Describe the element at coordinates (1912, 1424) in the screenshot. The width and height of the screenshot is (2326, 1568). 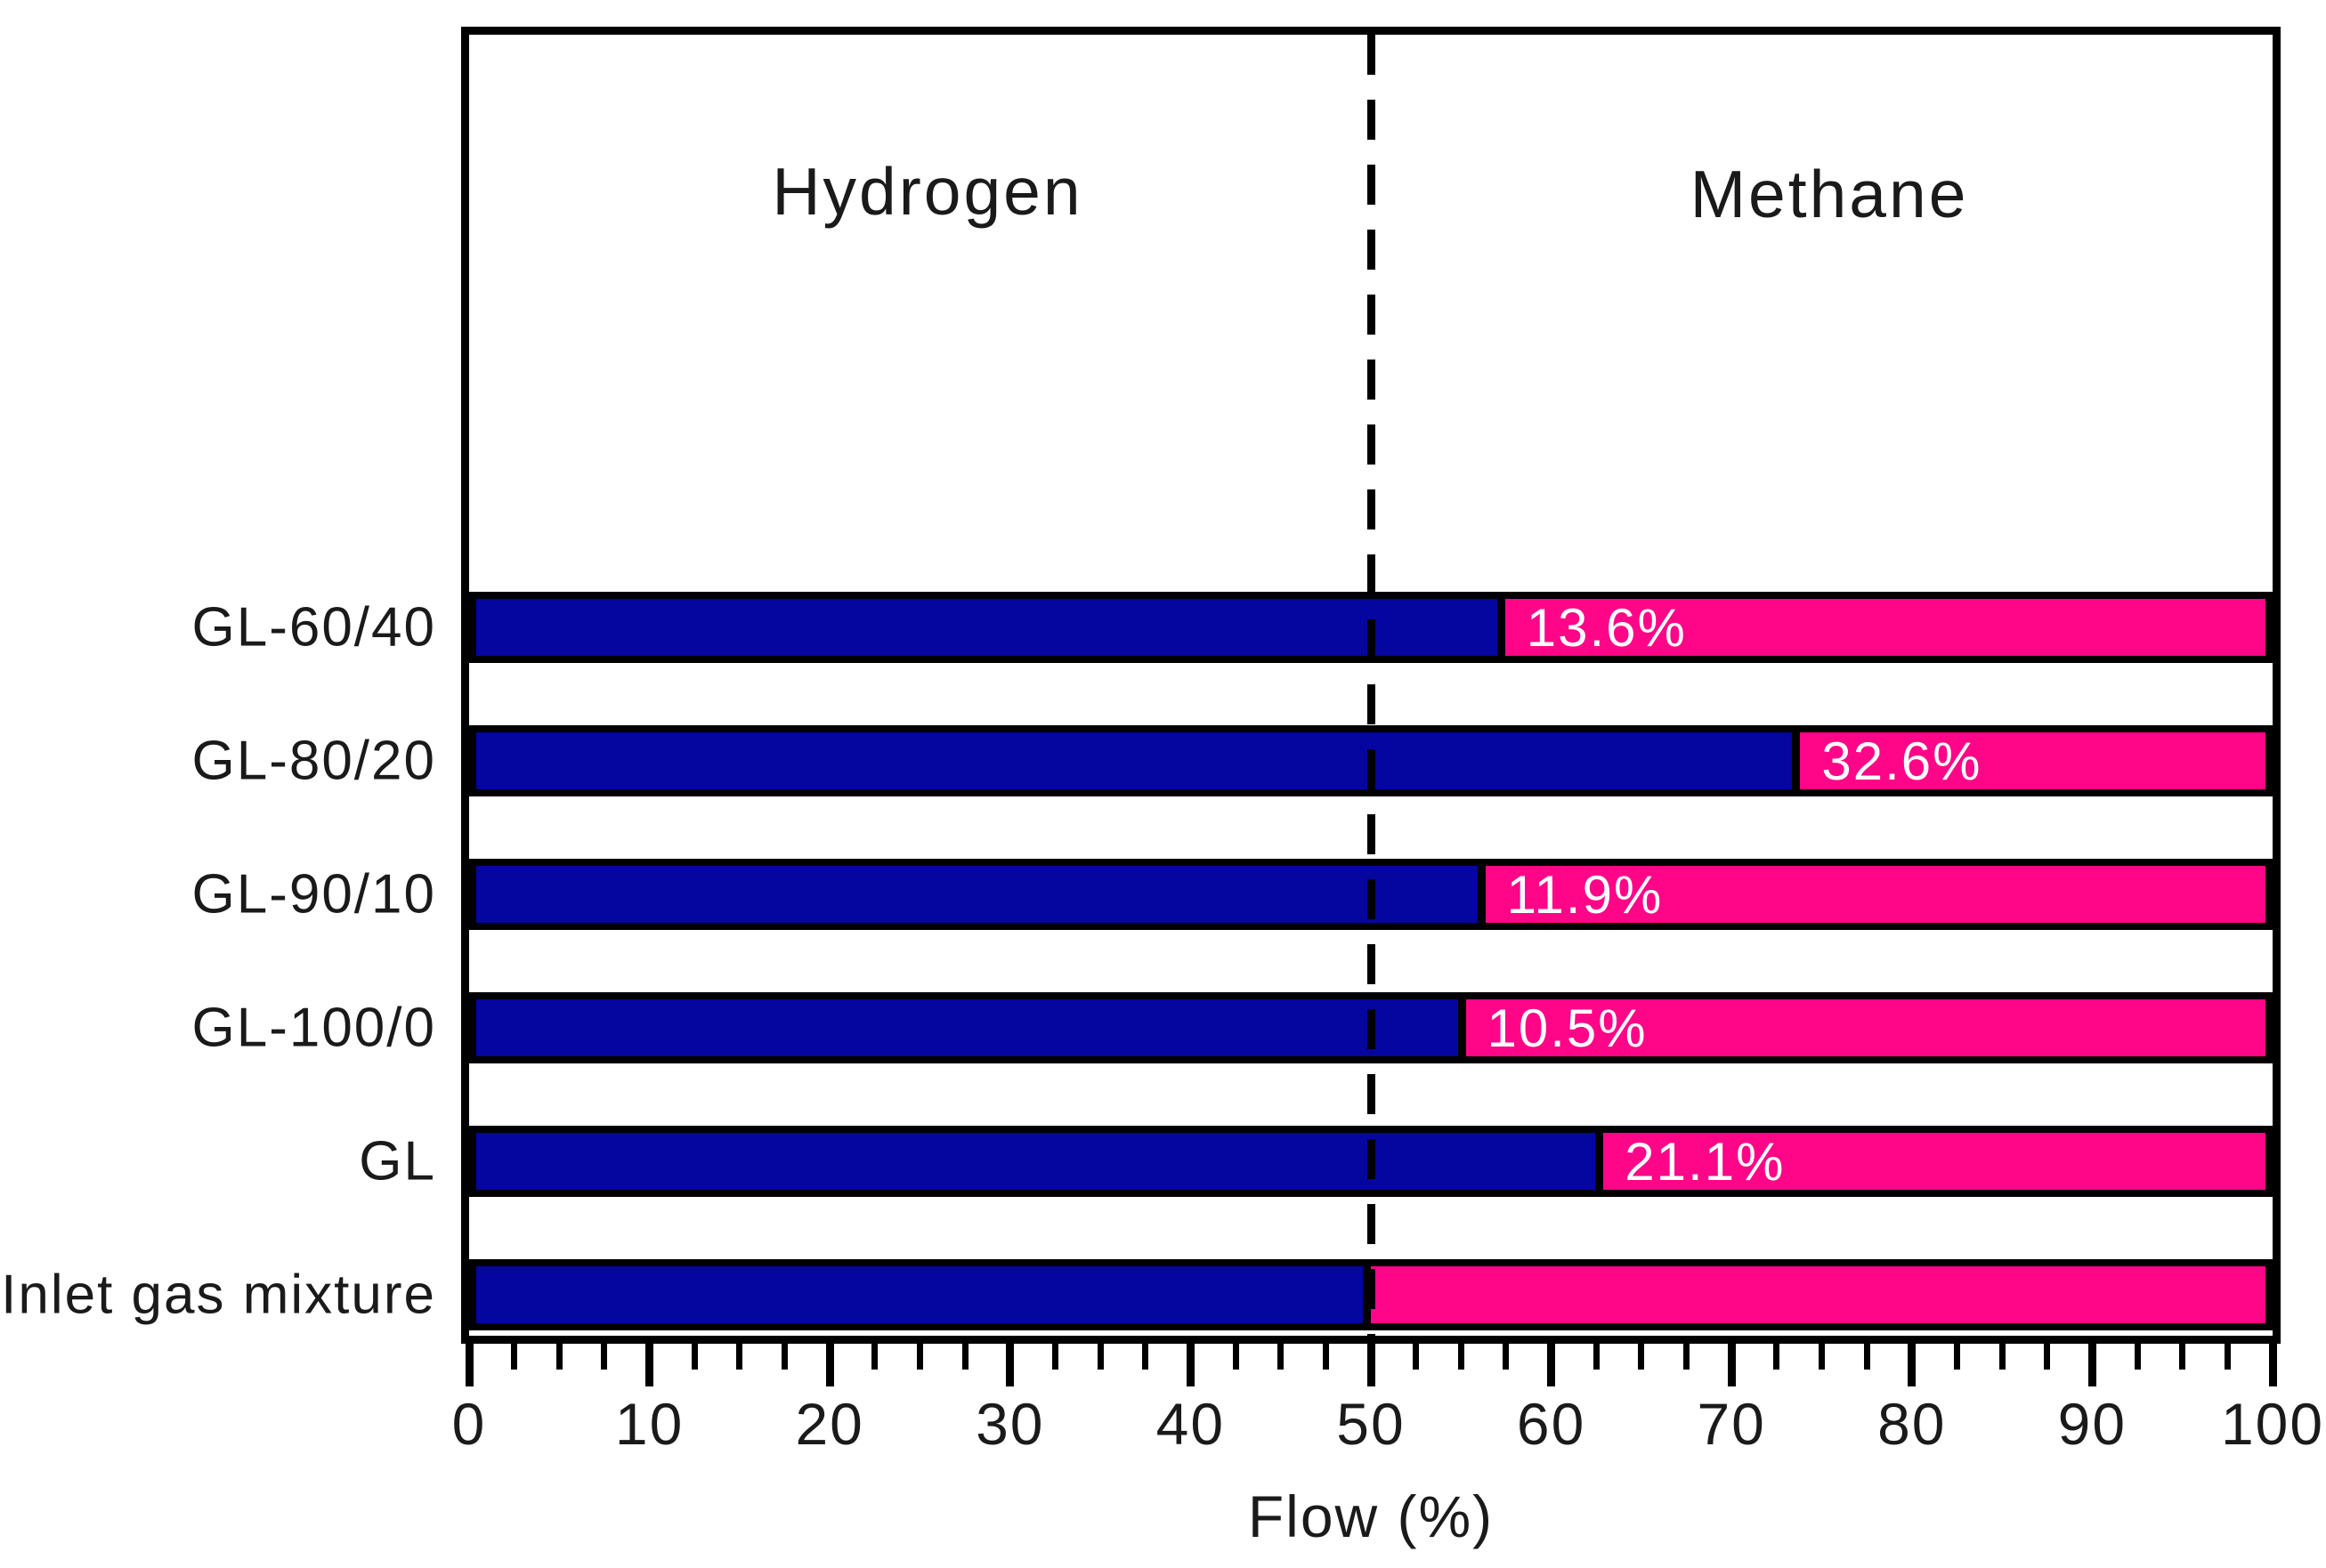
I see `x-tick-label: 80` at that location.